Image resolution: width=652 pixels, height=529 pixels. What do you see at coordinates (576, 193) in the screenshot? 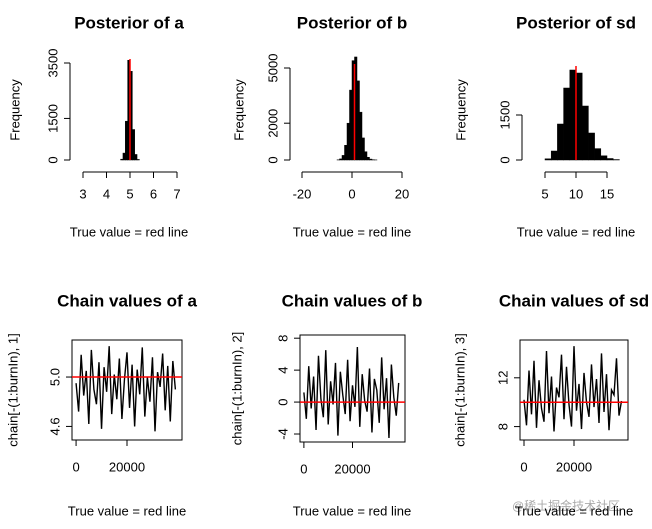
I see `x-tick-label: 10` at bounding box center [576, 193].